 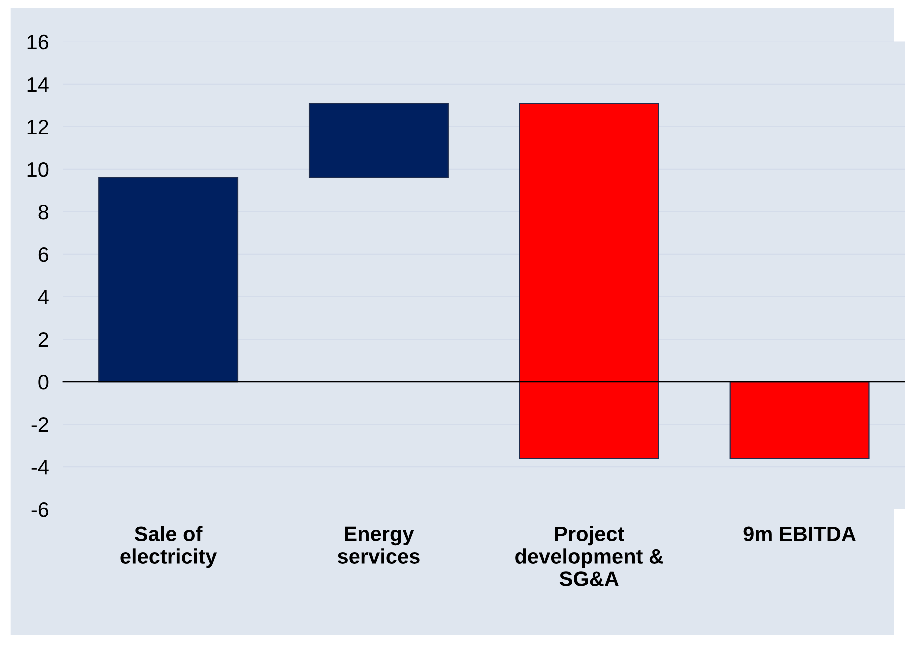 I want to click on y-tick-label: 0, so click(x=43, y=382).